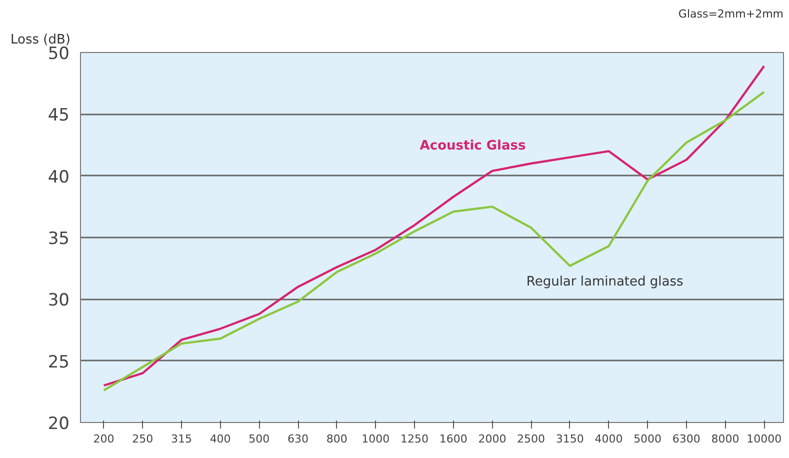  I want to click on series-label: Acoustic Glass, so click(473, 146).